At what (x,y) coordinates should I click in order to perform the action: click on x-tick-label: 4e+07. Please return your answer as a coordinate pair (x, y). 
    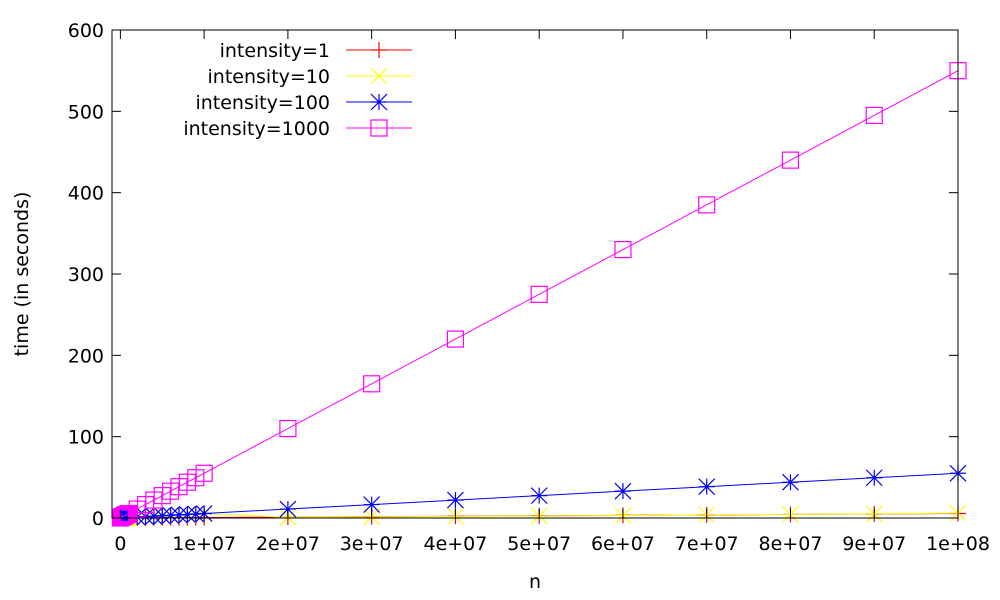
    Looking at the image, I should click on (455, 544).